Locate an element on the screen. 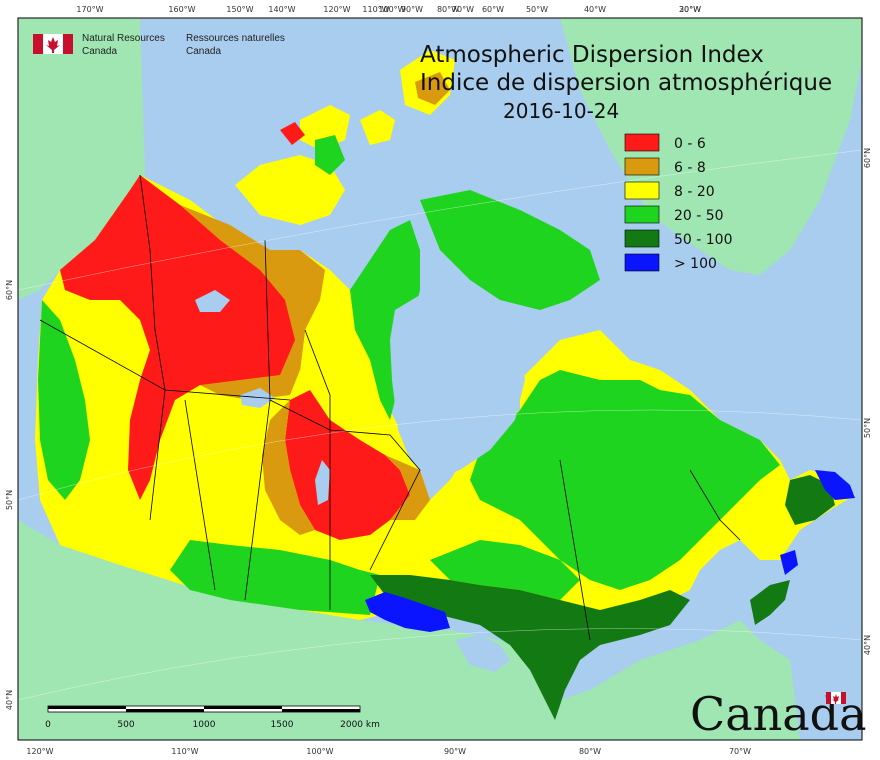 The width and height of the screenshot is (880, 760). great-slave-lake is located at coordinates (257, 398).